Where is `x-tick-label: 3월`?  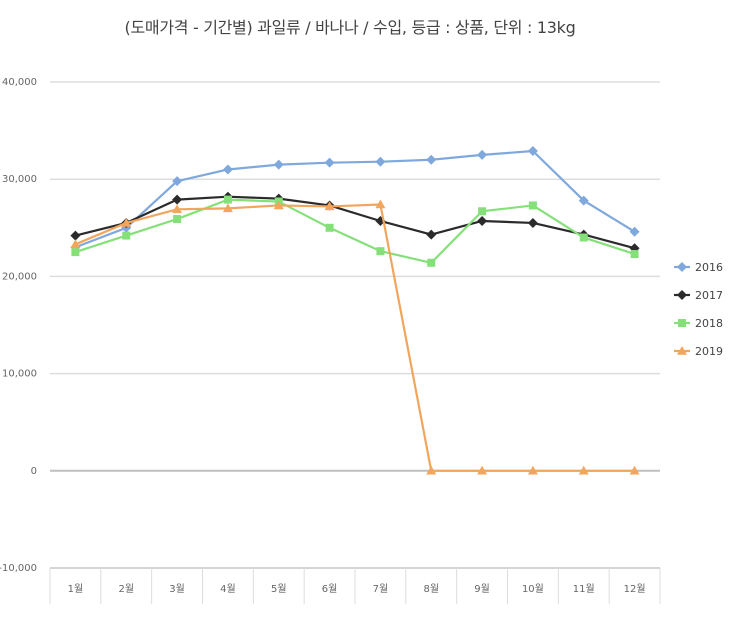
x-tick-label: 3월 is located at coordinates (177, 589).